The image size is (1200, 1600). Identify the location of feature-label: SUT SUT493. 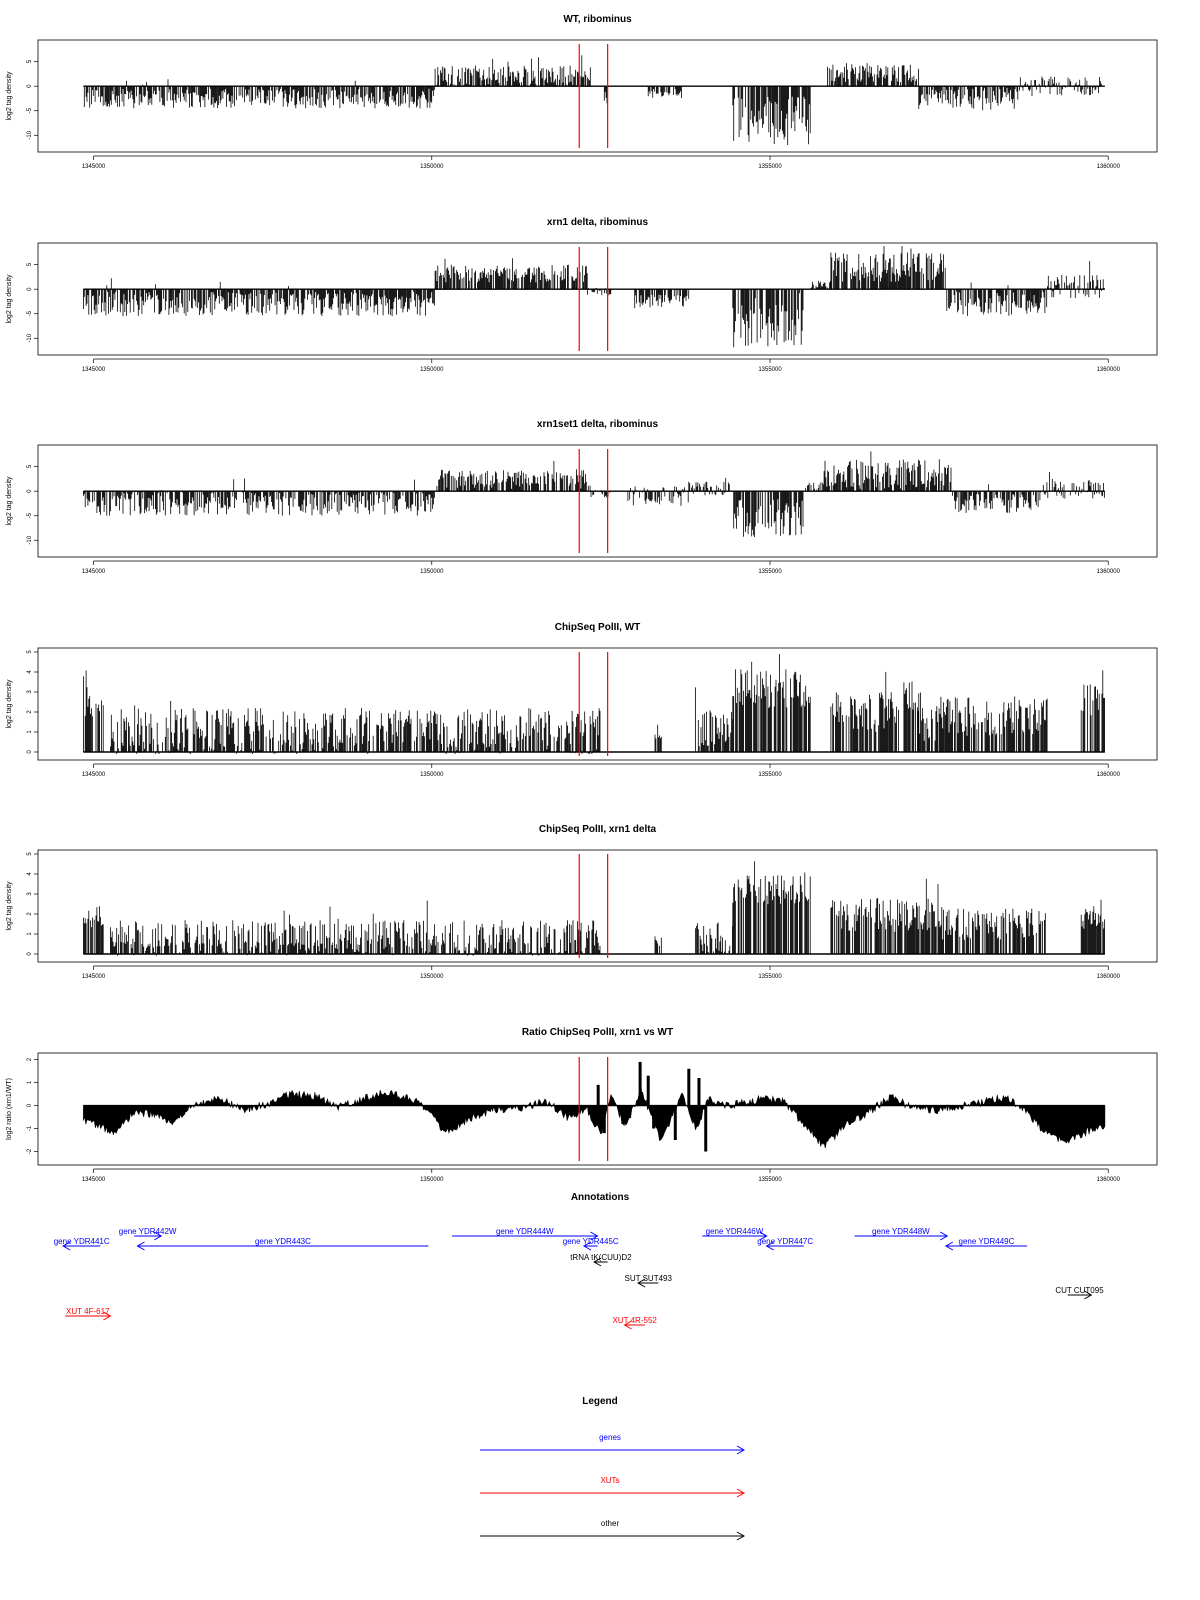
(649, 1278).